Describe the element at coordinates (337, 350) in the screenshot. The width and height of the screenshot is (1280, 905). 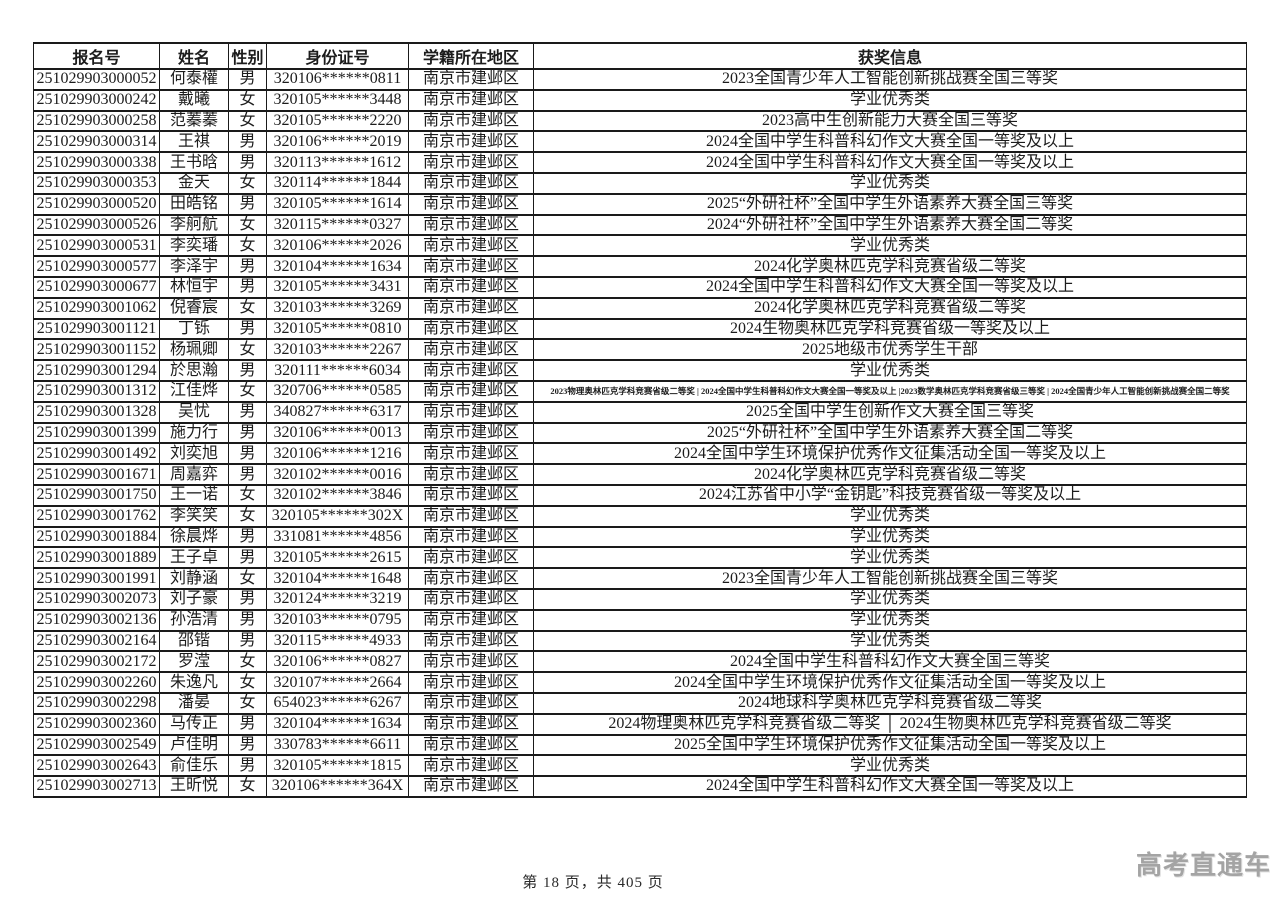
I see `cell-id-no: 320103******2267` at that location.